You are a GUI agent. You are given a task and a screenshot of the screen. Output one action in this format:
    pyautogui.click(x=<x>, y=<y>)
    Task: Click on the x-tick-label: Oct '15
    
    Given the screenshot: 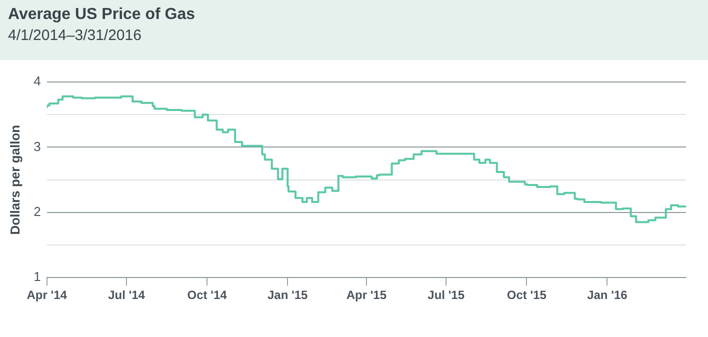 What is the action you would take?
    pyautogui.click(x=526, y=295)
    